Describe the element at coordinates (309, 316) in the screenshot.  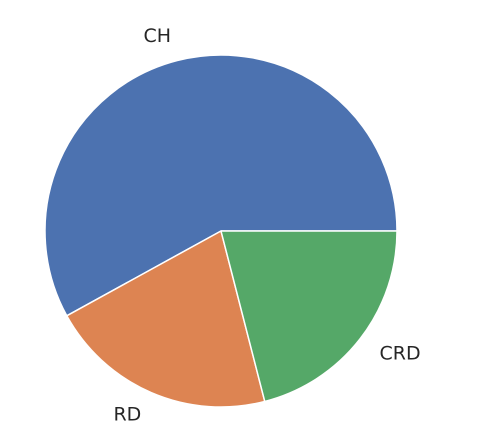
I see `pie-slice-crd` at that location.